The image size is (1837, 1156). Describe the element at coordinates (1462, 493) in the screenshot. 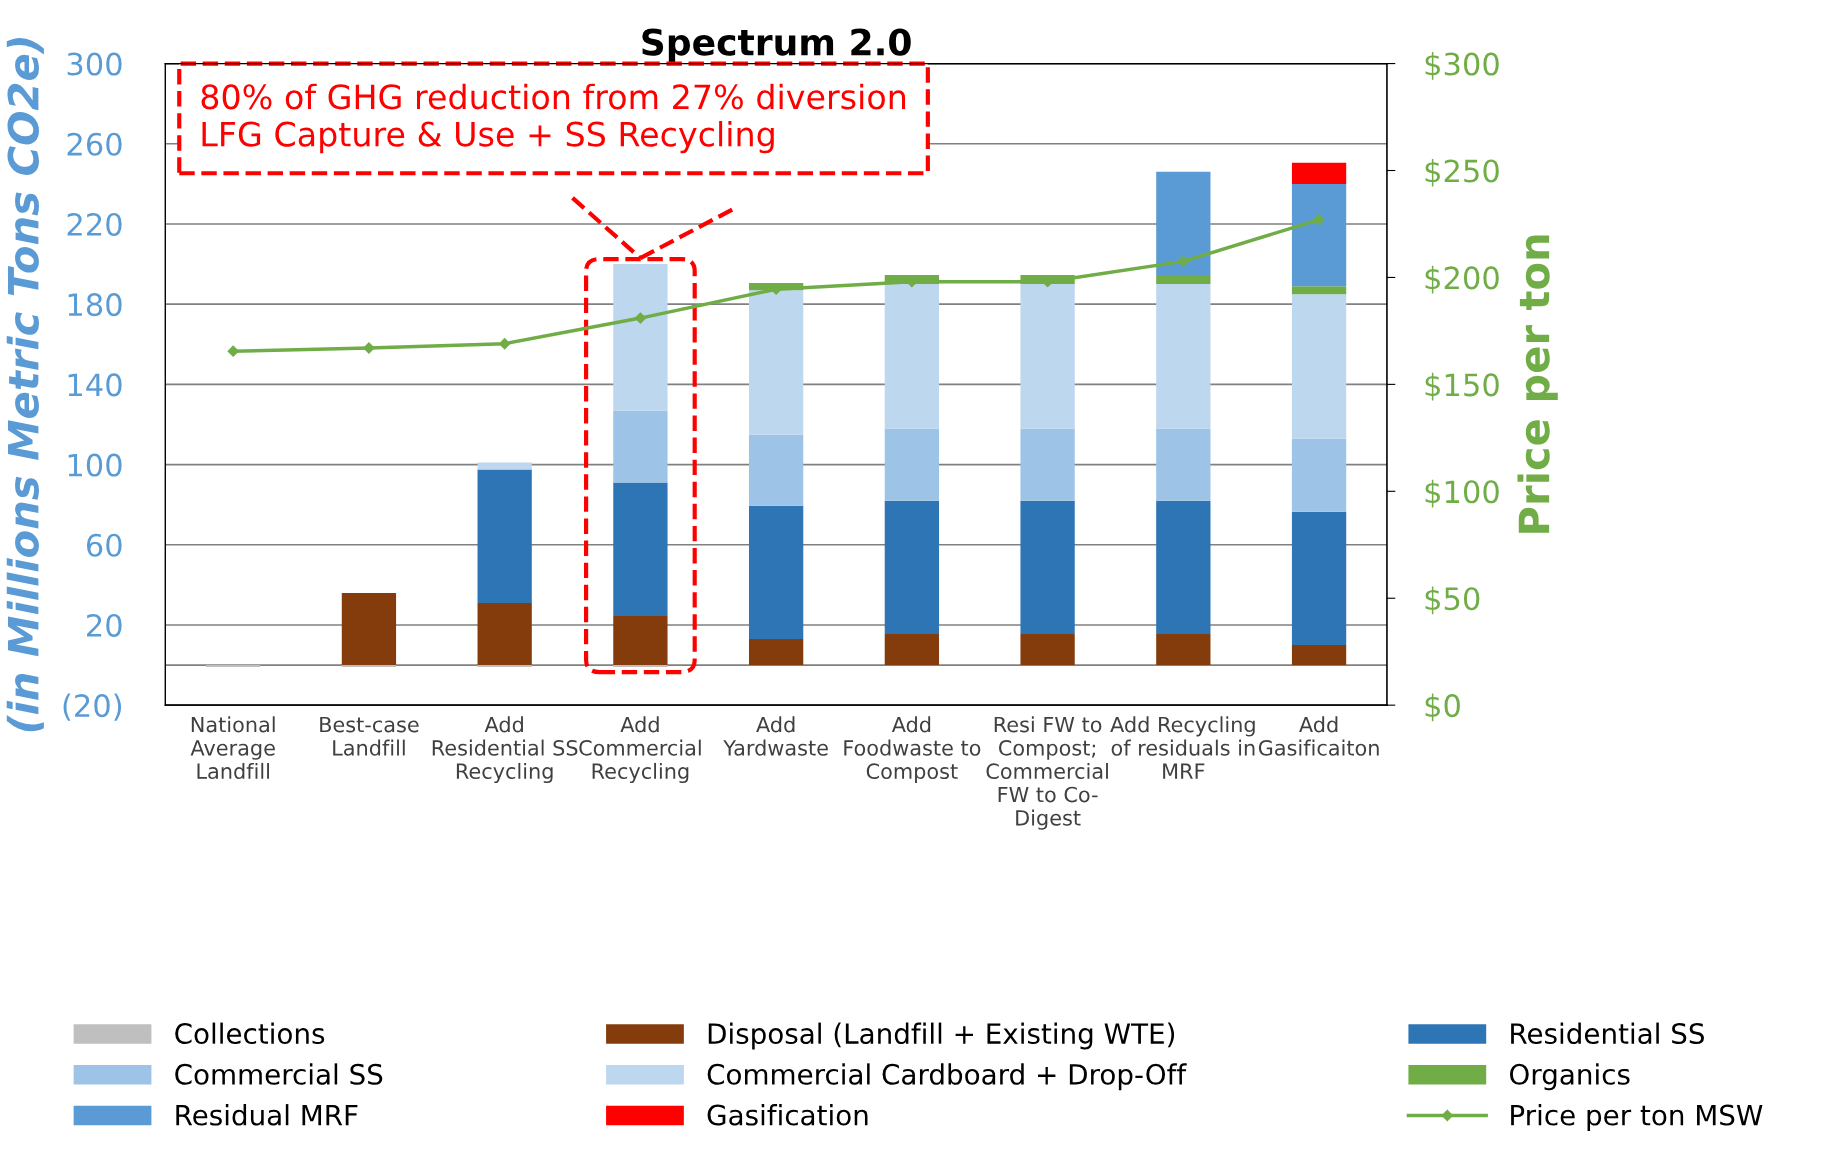

I see `y2-tick-label: $100` at that location.